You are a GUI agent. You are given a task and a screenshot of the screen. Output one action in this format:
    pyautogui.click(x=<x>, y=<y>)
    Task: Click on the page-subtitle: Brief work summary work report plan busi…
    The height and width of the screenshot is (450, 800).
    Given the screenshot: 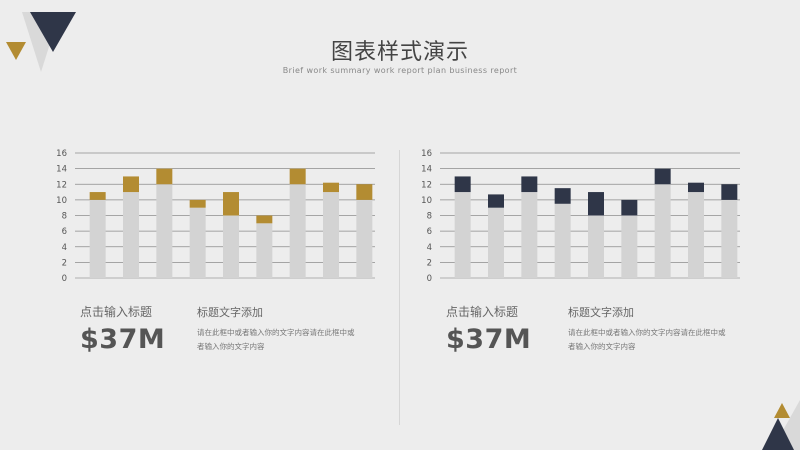 What is the action you would take?
    pyautogui.click(x=400, y=70)
    